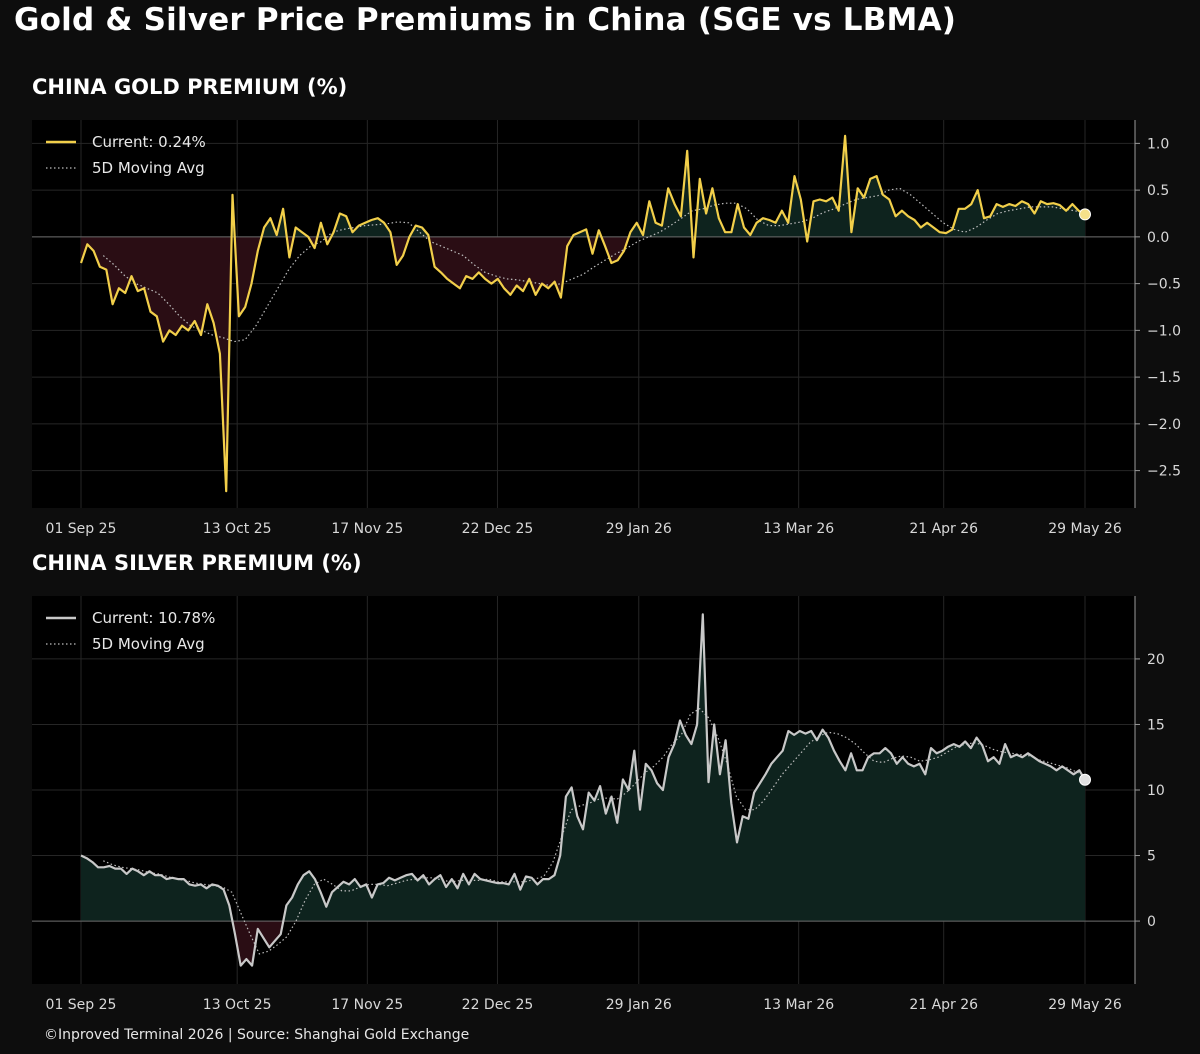 Image resolution: width=1200 pixels, height=1054 pixels. I want to click on positive-premium-area, so click(583, 186).